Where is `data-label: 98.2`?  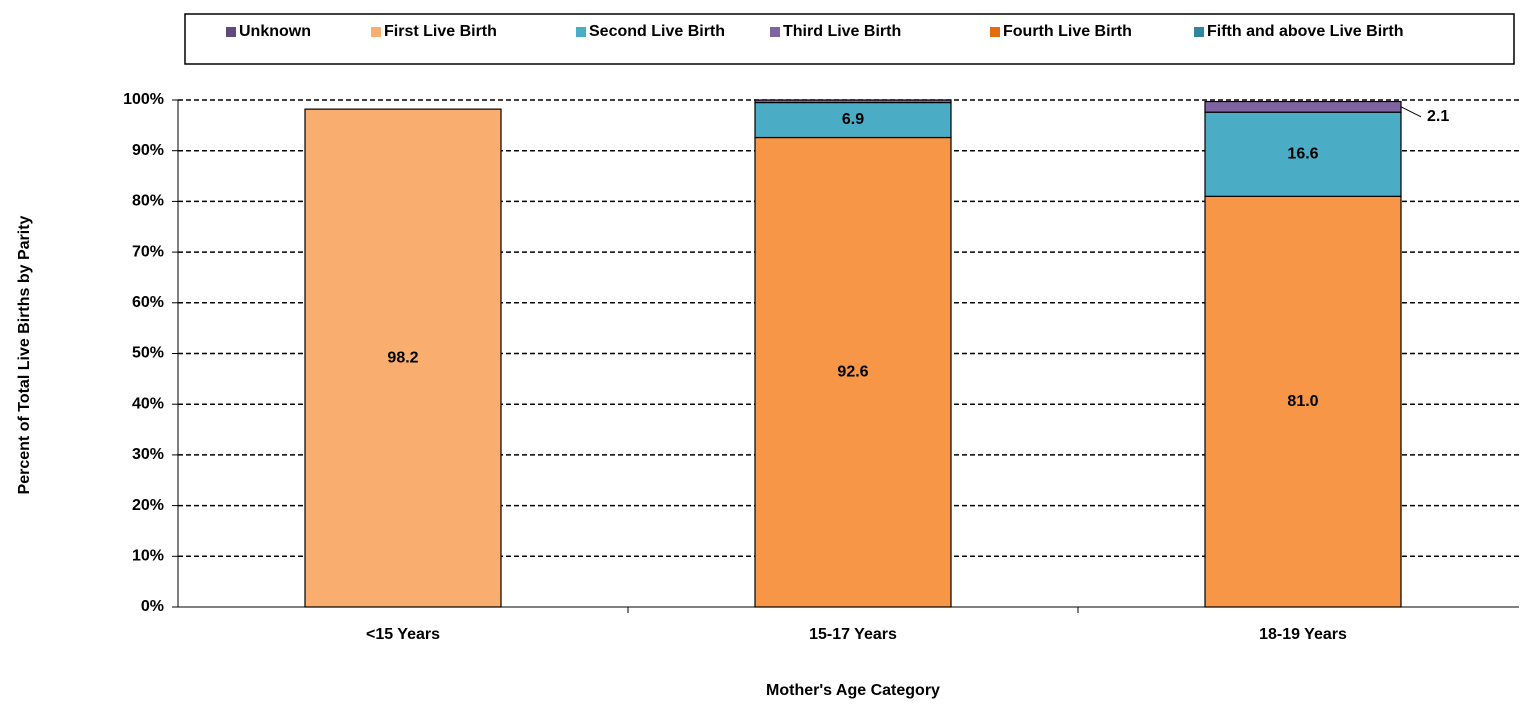
data-label: 98.2 is located at coordinates (402, 357).